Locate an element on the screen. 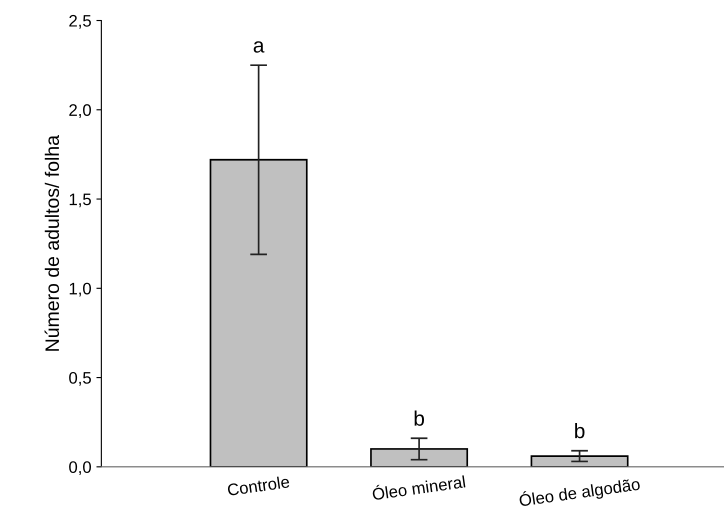 The height and width of the screenshot is (513, 724). y-tick-label: 1,5 is located at coordinates (80, 201).